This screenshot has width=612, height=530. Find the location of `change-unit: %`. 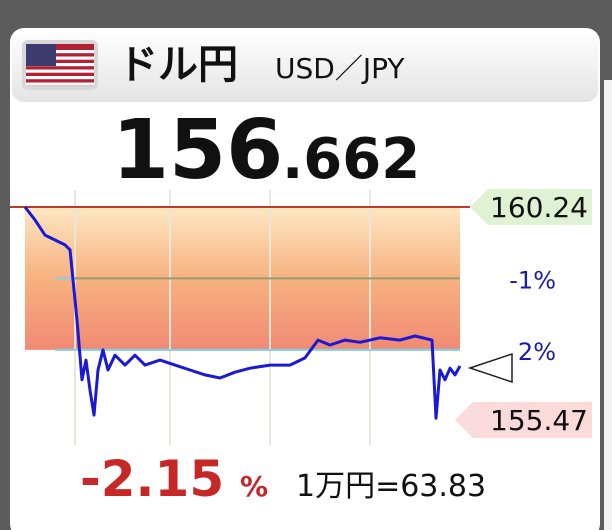

change-unit: % is located at coordinates (254, 486).